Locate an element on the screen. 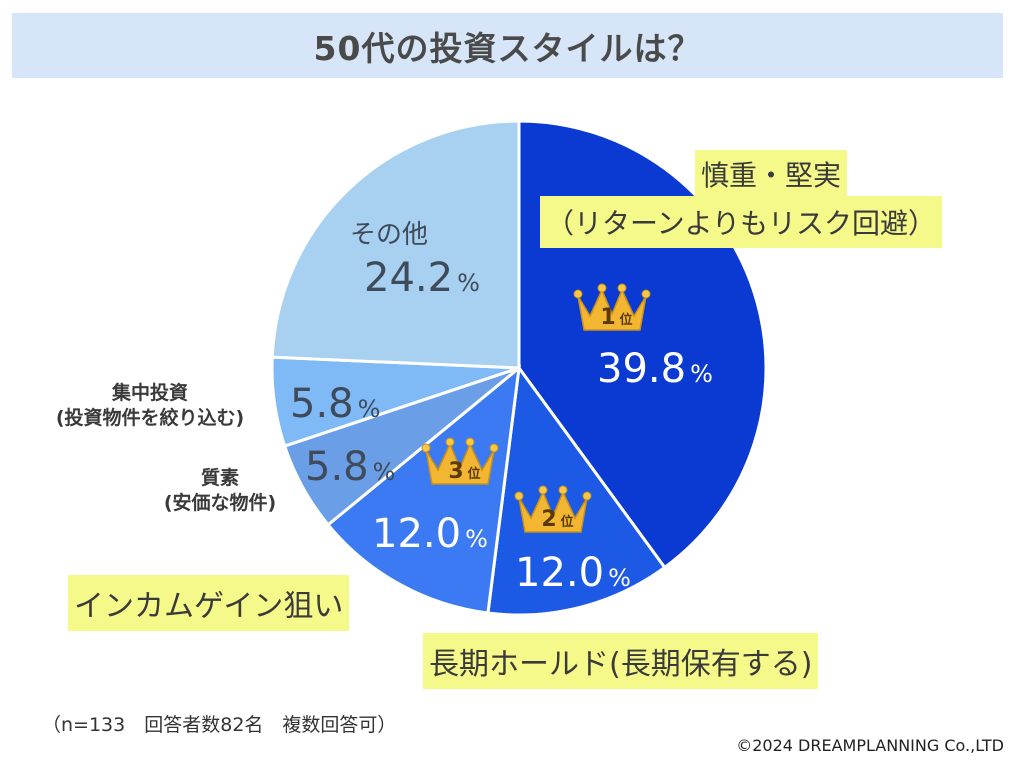  rank-1-suffix: 位 is located at coordinates (625, 320).